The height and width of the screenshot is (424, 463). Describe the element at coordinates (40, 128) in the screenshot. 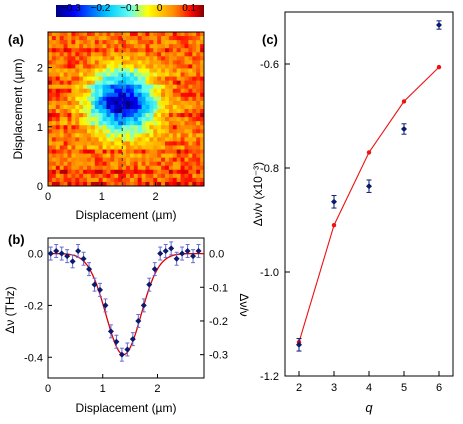

I see `y-tick-label: 1` at that location.